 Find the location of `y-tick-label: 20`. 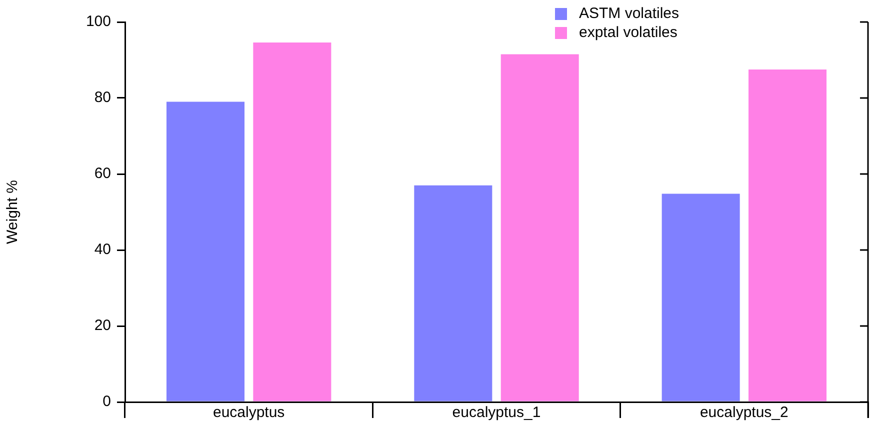

y-tick-label: 20 is located at coordinates (102, 325).